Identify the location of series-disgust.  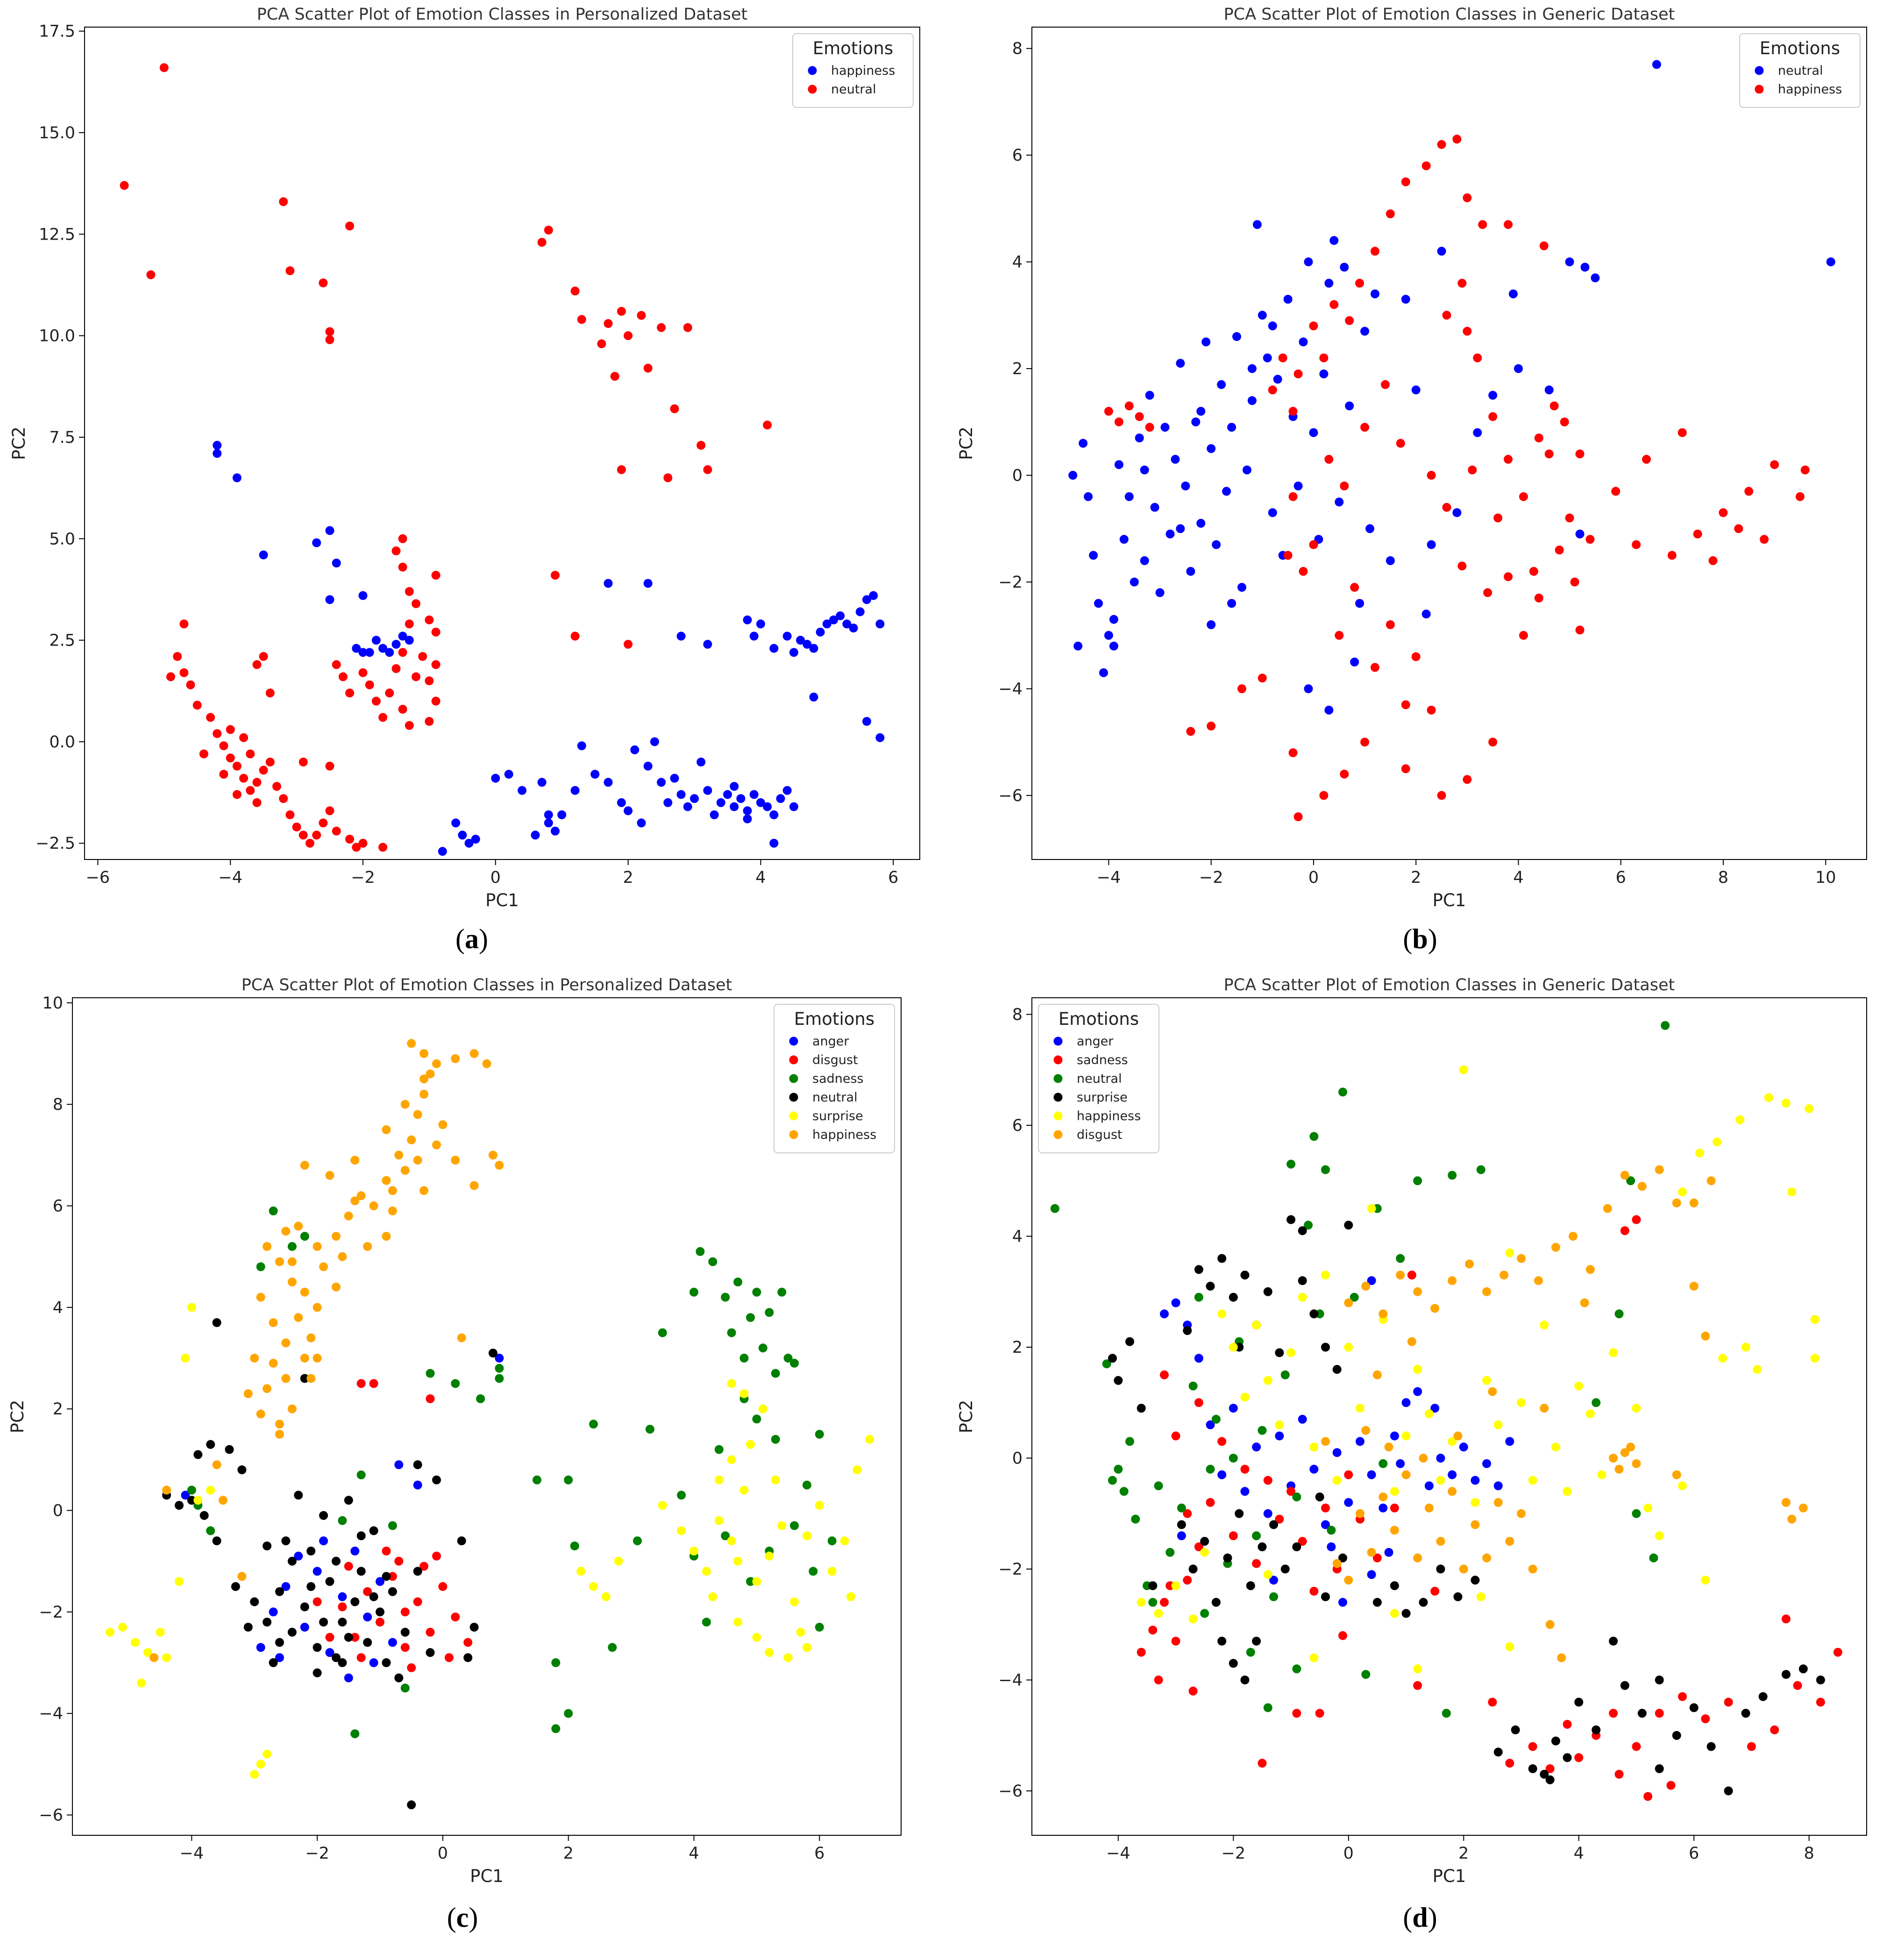
(393, 1526).